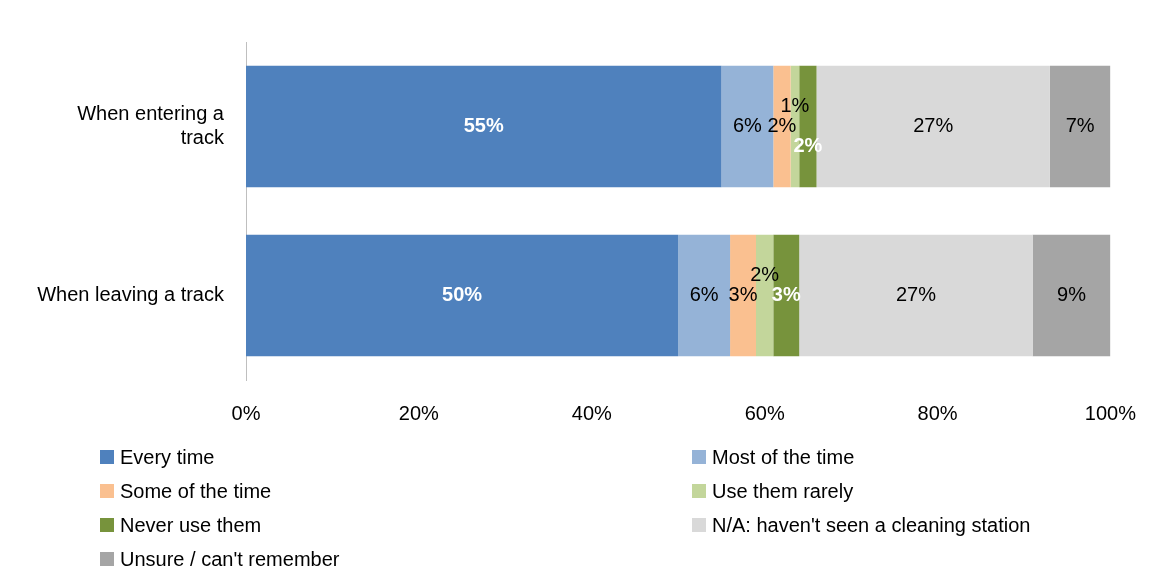 The width and height of the screenshot is (1167, 567). I want to click on x-tick-label: 0%, so click(246, 412).